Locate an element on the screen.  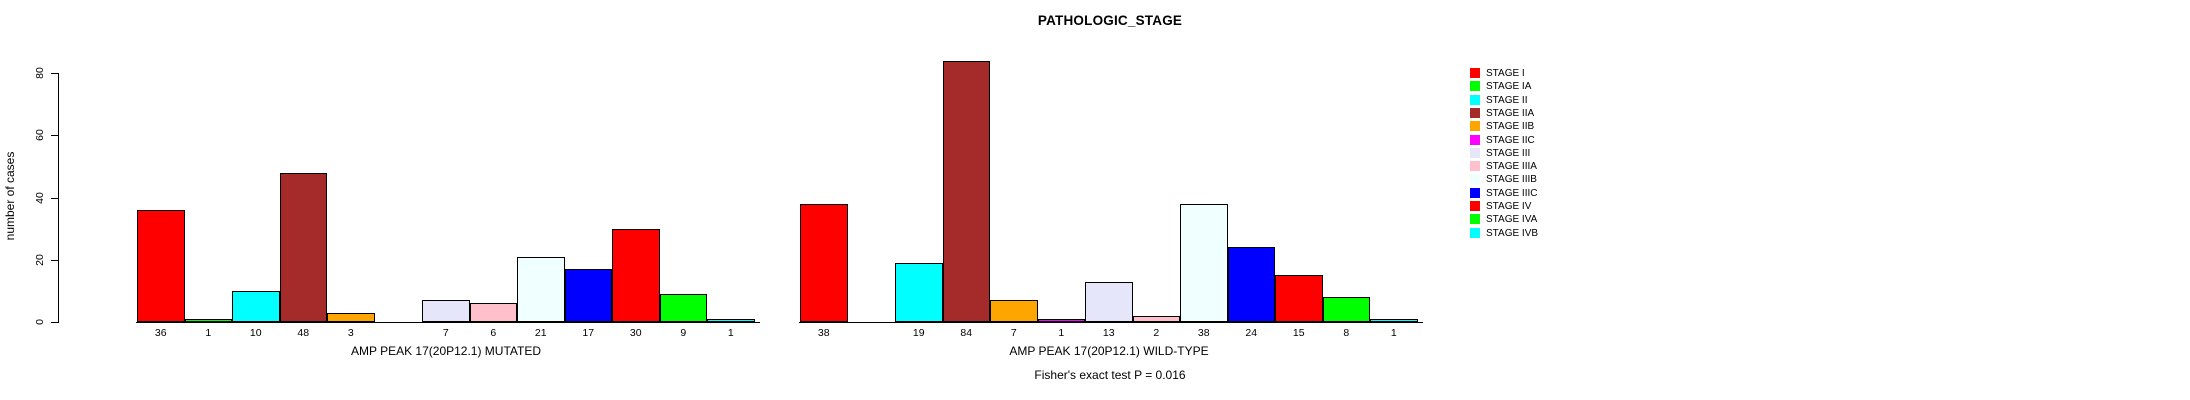
y-tick-label: 40 is located at coordinates (40, 197).